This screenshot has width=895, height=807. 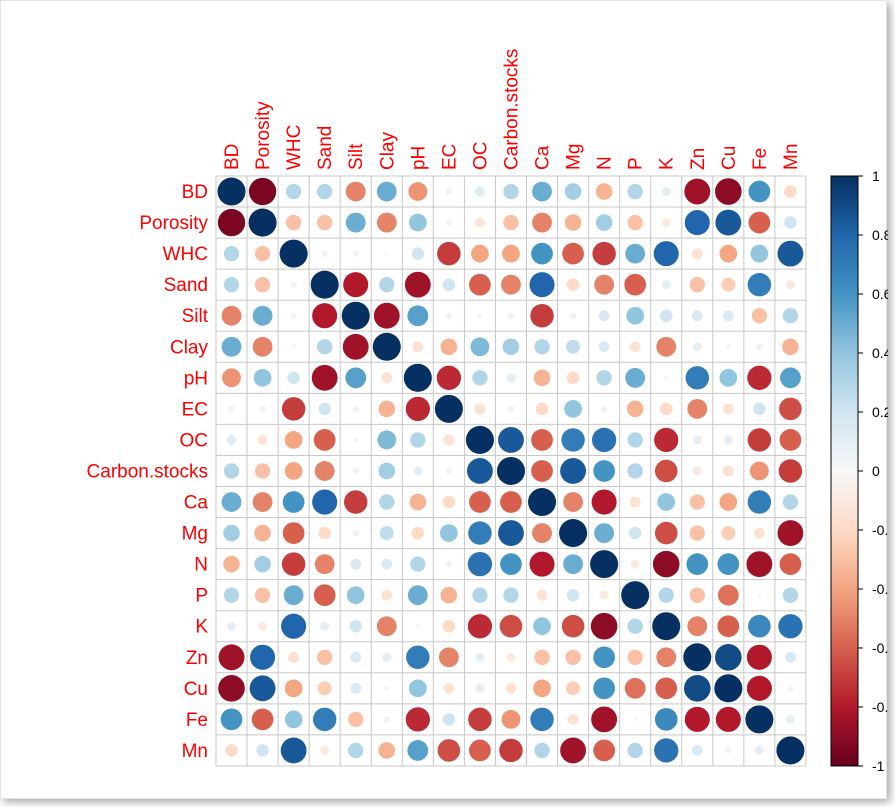 What do you see at coordinates (418, 253) in the screenshot?
I see `corr-cell-whc-ph` at bounding box center [418, 253].